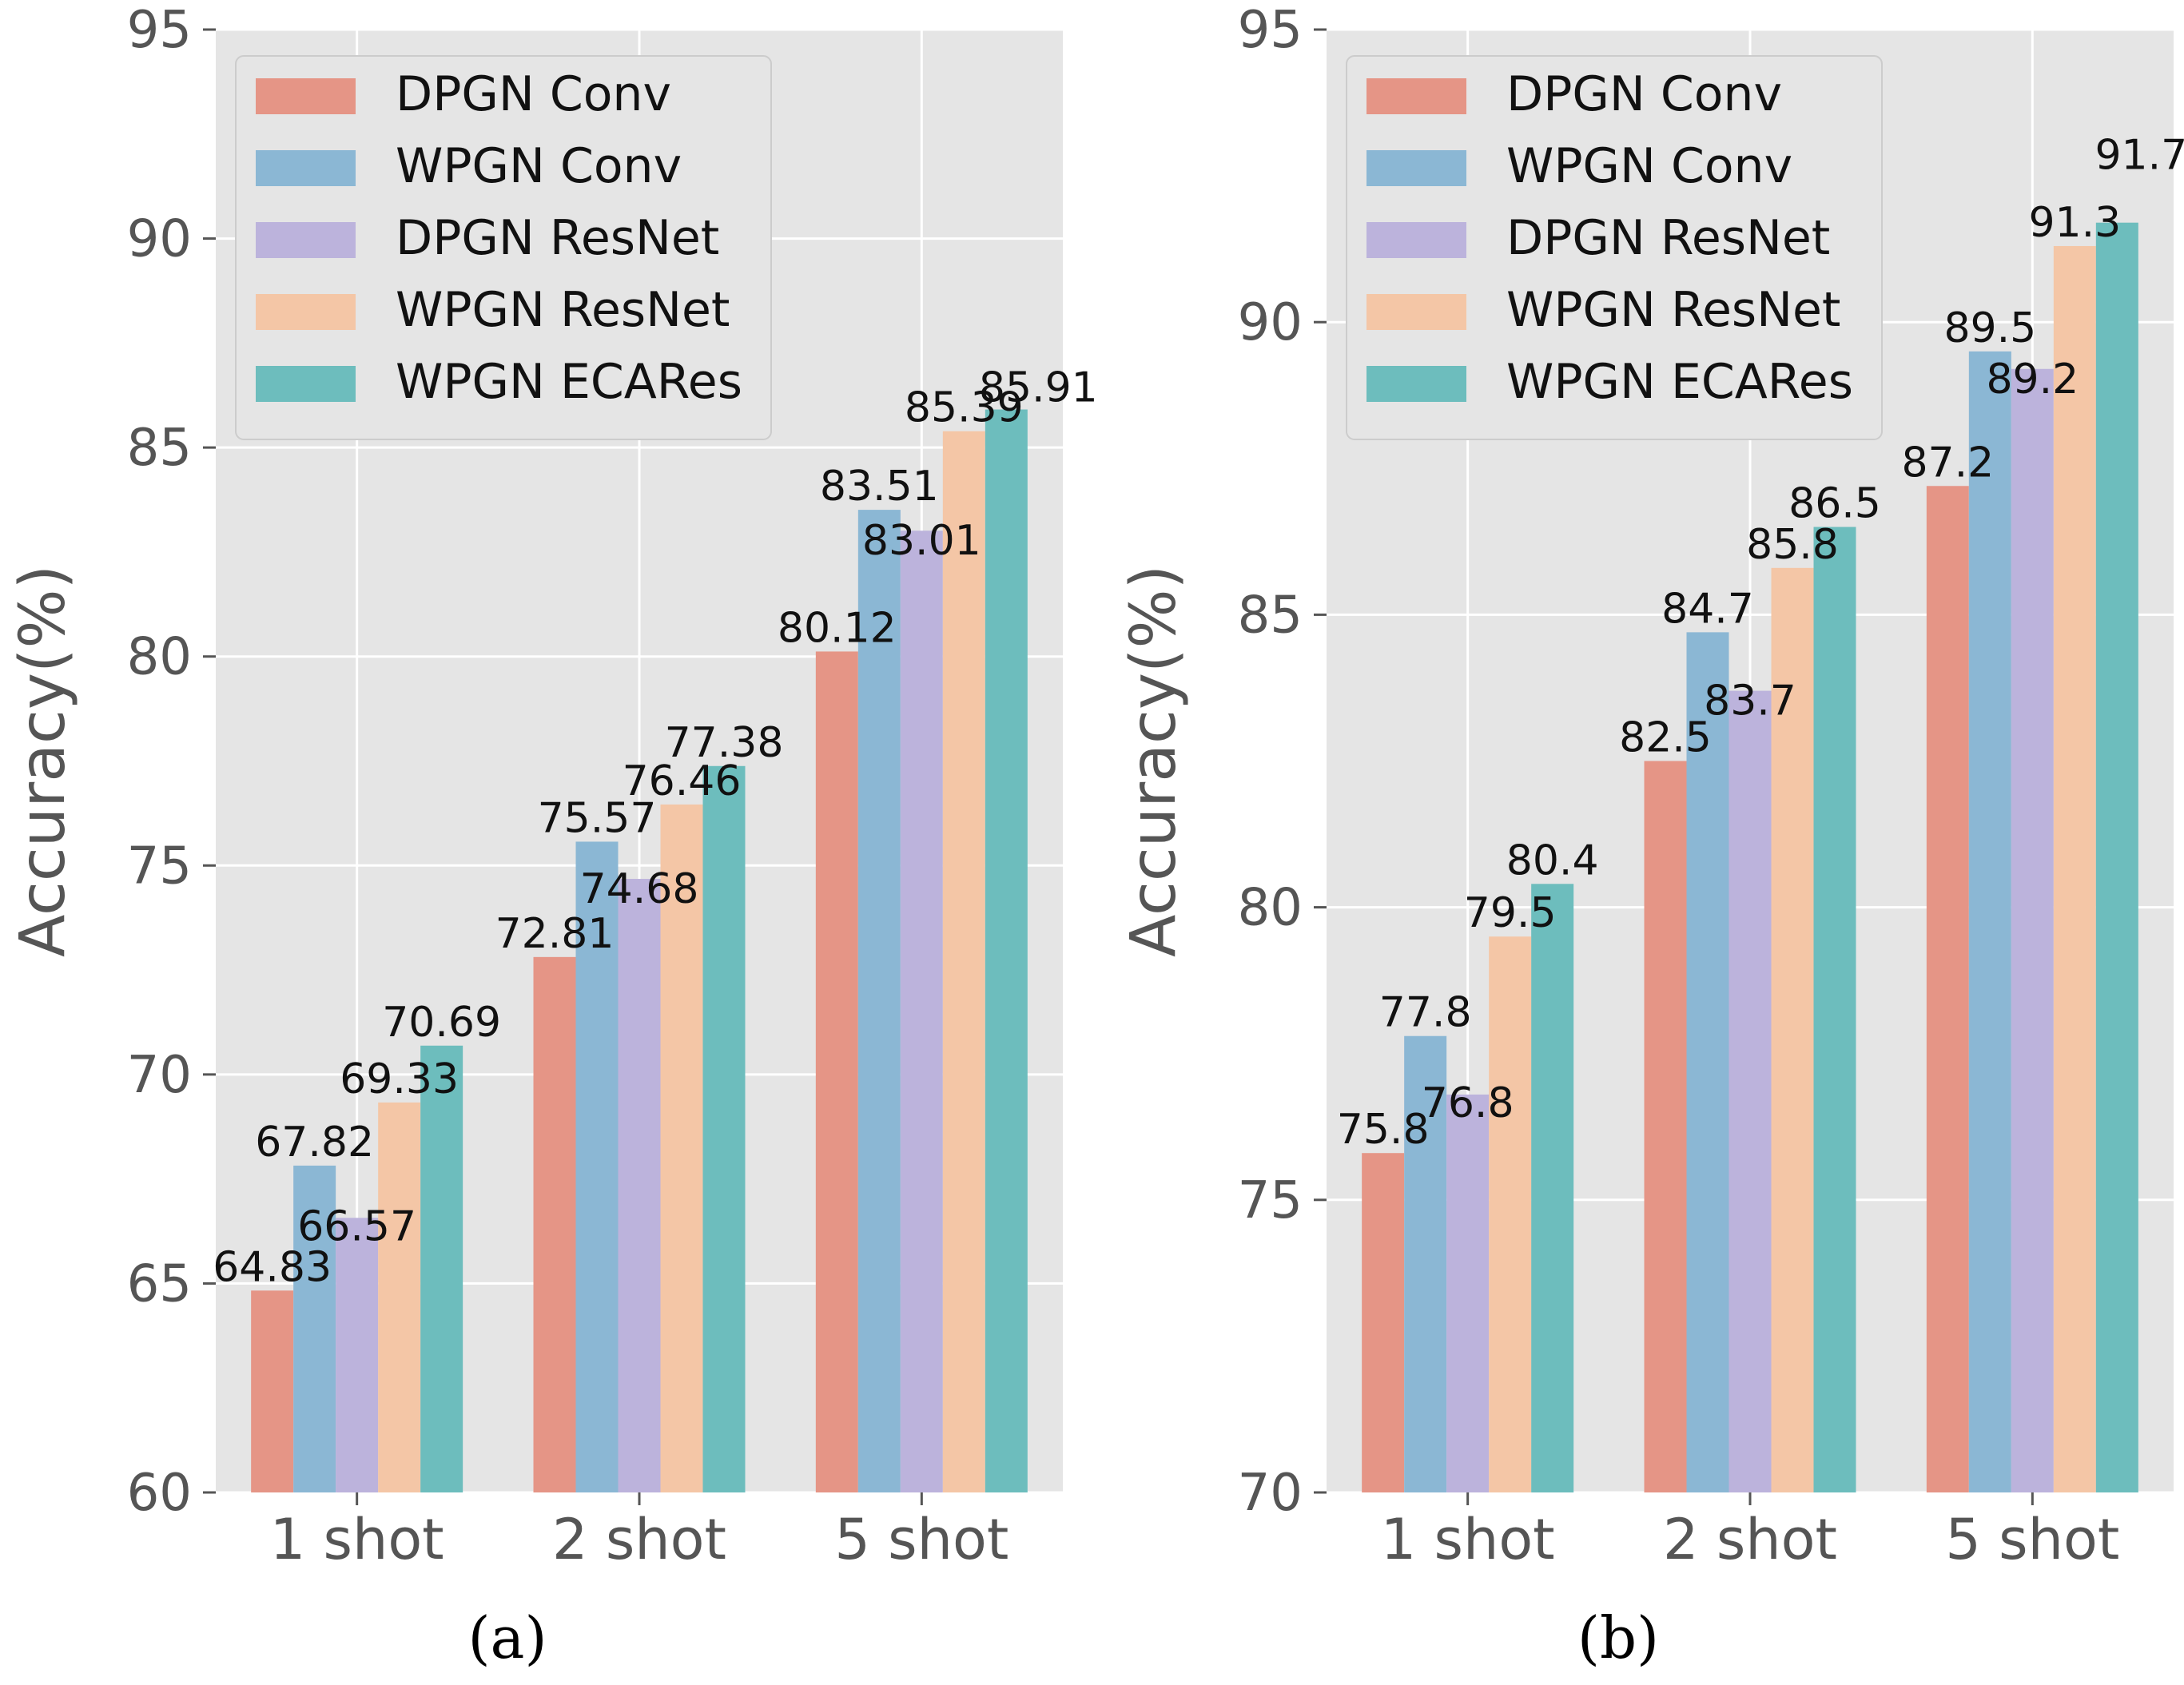 The image size is (2184, 1685). What do you see at coordinates (2074, 223) in the screenshot?
I see `bar-value-label: 91.3` at bounding box center [2074, 223].